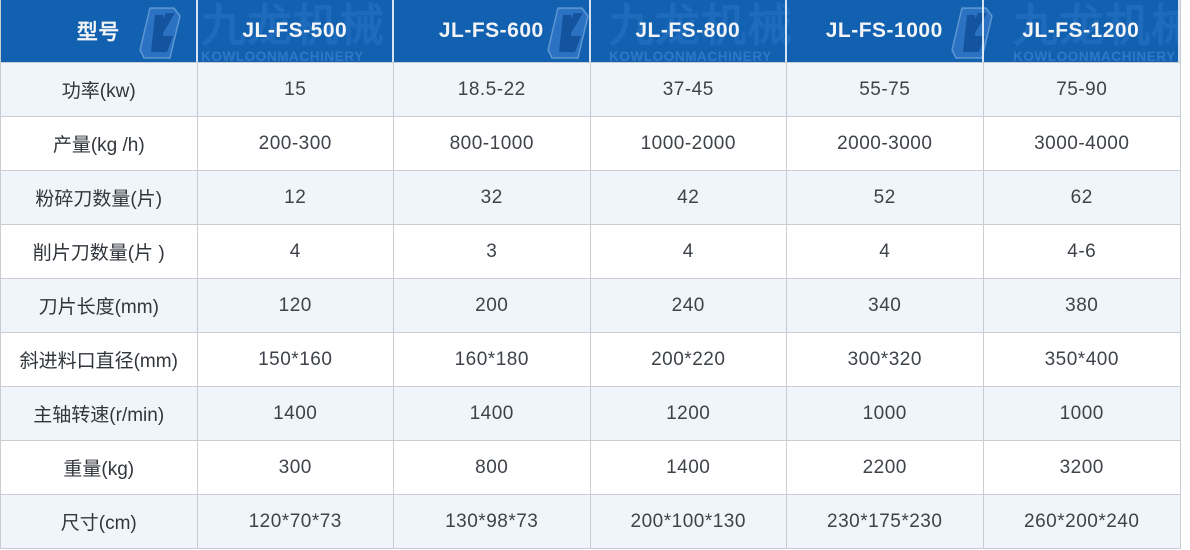 The height and width of the screenshot is (550, 1190). What do you see at coordinates (296, 359) in the screenshot?
I see `cell-value: 150*160` at bounding box center [296, 359].